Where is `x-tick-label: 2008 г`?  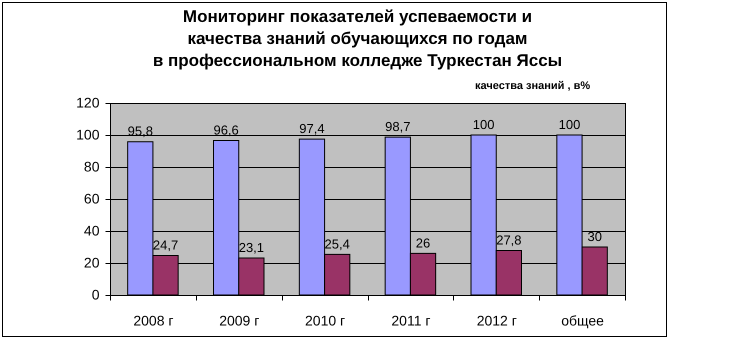 x-tick-label: 2008 г is located at coordinates (153, 320).